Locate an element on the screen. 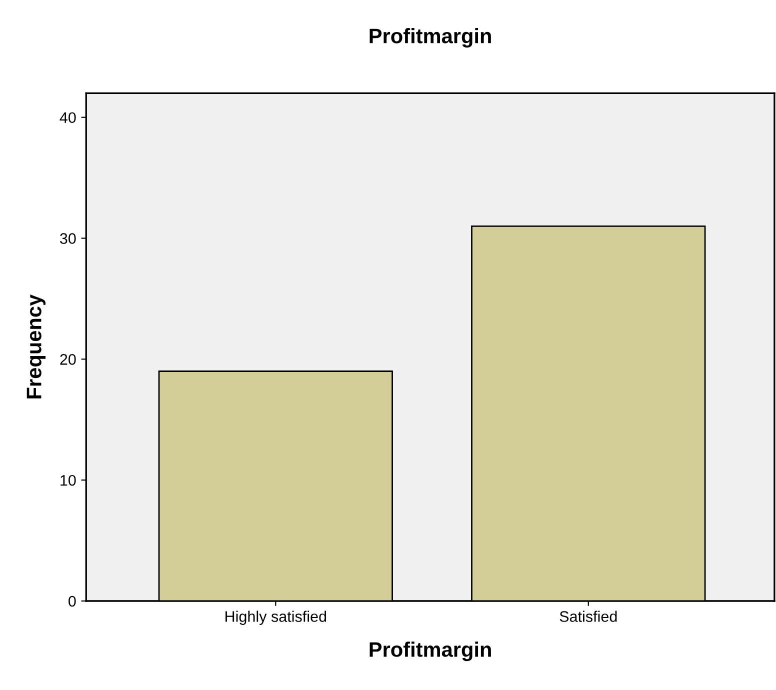  y-tick-label: 20 is located at coordinates (68, 359).